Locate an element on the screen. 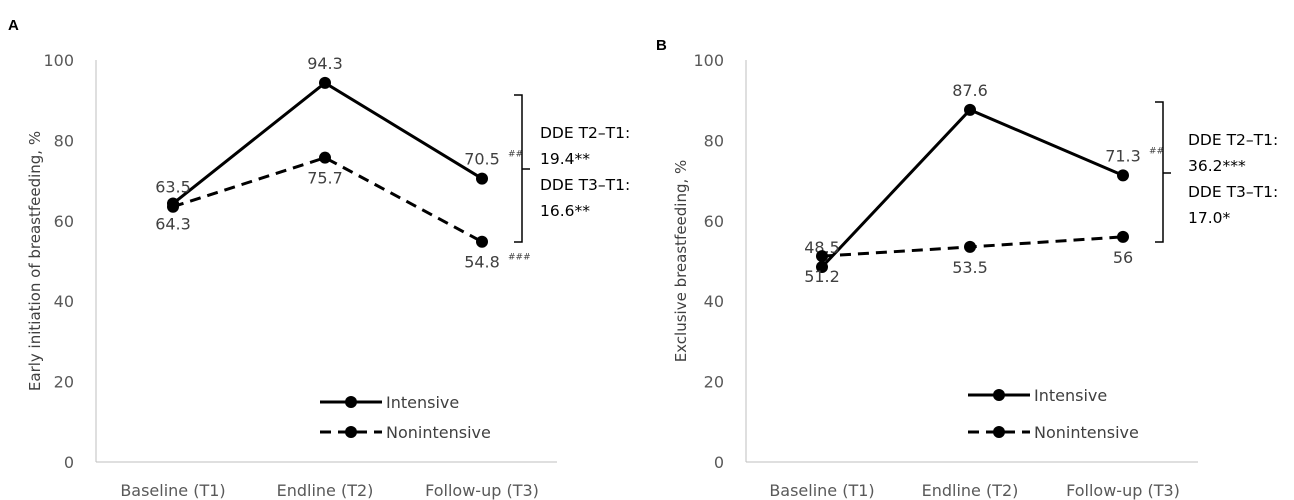 The image size is (1294, 500). ddE-annotation-line: 36.2*** is located at coordinates (1217, 166).